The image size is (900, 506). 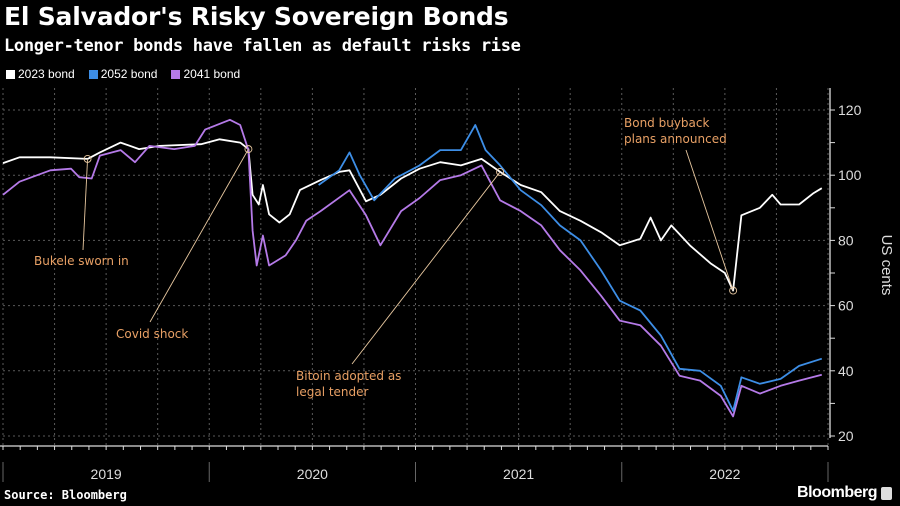 I want to click on source-note: Source: Bloomberg, so click(x=65, y=495).